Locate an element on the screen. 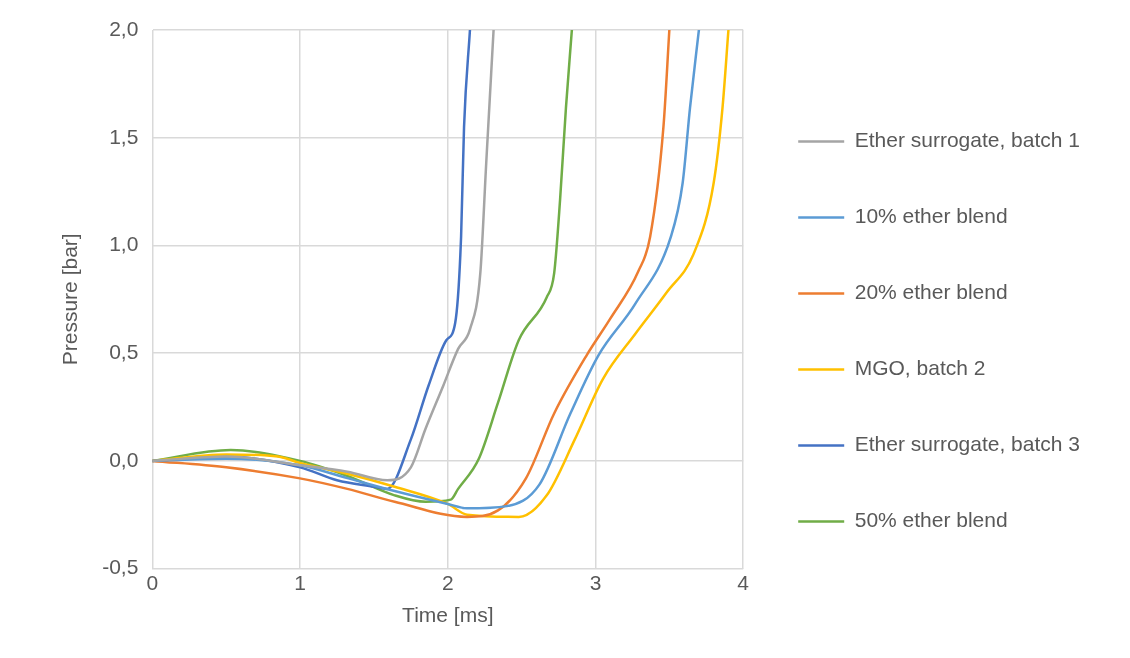 The image size is (1130, 658). x-tick-label: 1 is located at coordinates (300, 582).